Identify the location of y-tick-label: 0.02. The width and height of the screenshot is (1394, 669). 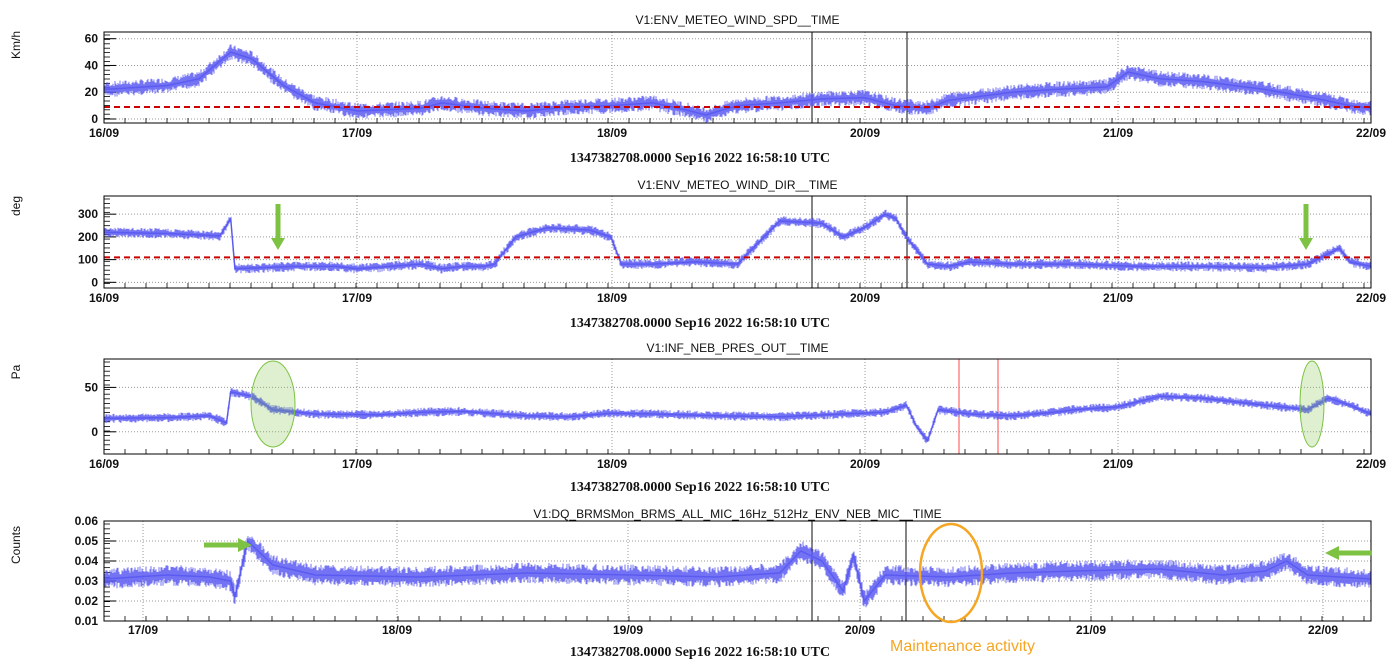
(87, 601).